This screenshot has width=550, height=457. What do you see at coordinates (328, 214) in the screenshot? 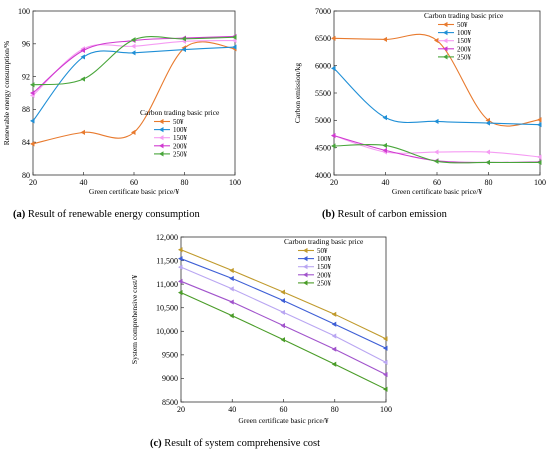
I see `caption-b-label: (b)` at bounding box center [328, 214].